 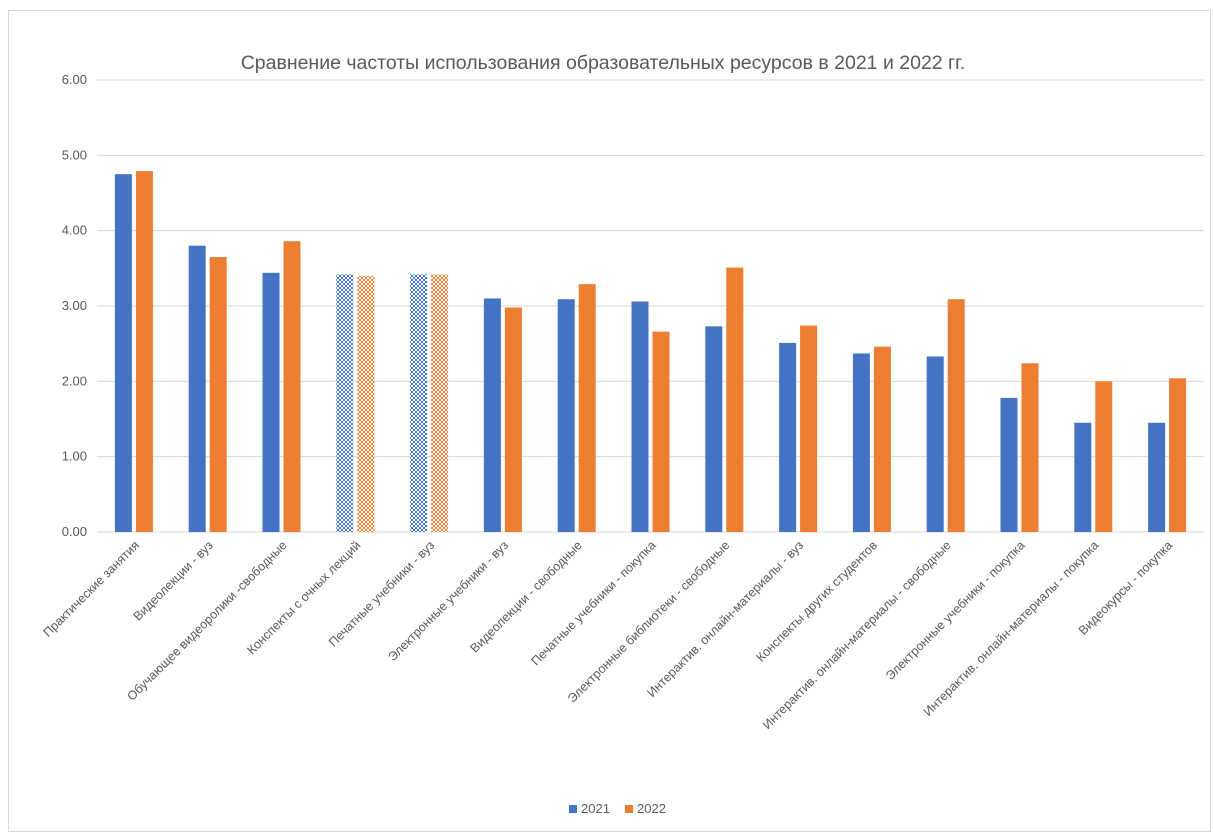 What do you see at coordinates (617, 808) in the screenshot?
I see `legend: 2021 2022` at bounding box center [617, 808].